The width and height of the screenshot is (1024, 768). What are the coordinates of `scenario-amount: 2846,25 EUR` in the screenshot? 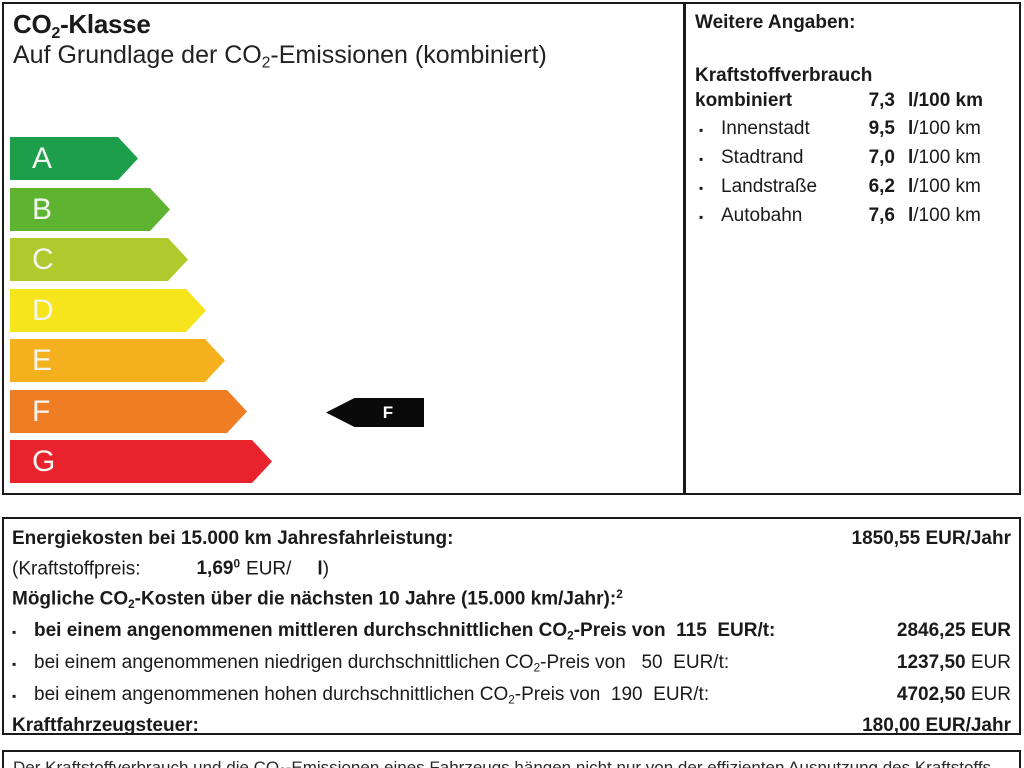 It's located at (953, 631).